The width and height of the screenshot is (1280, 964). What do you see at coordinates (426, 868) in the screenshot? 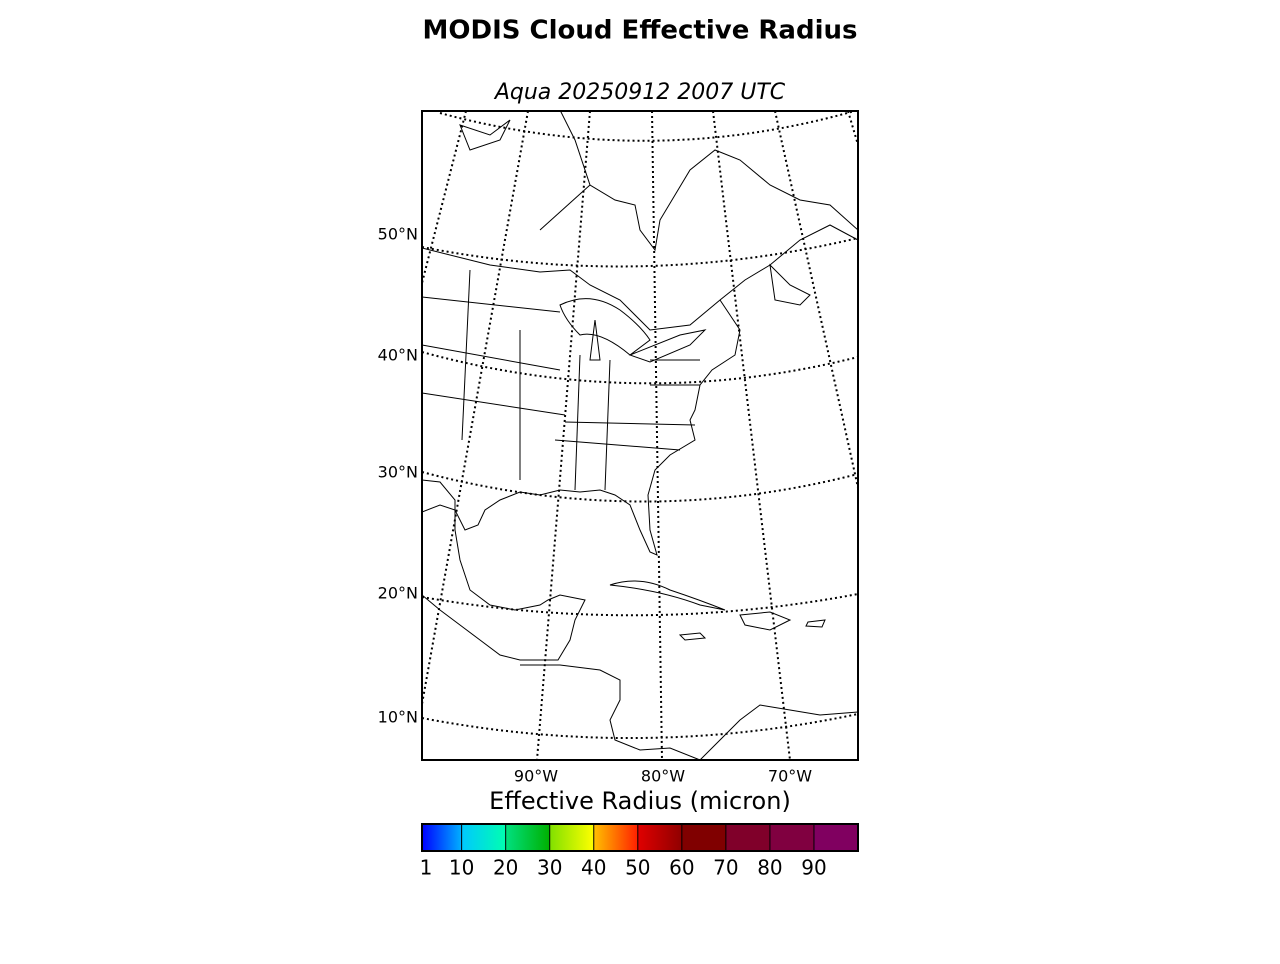
I see `colorbar-tick-label: 1` at bounding box center [426, 868].